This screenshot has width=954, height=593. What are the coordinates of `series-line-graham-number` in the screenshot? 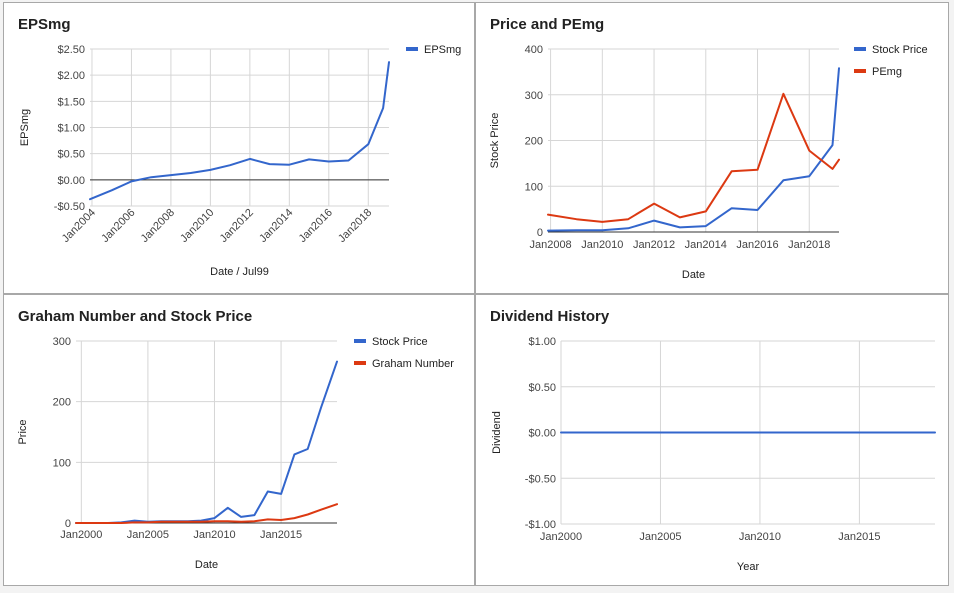 It's located at (206, 513).